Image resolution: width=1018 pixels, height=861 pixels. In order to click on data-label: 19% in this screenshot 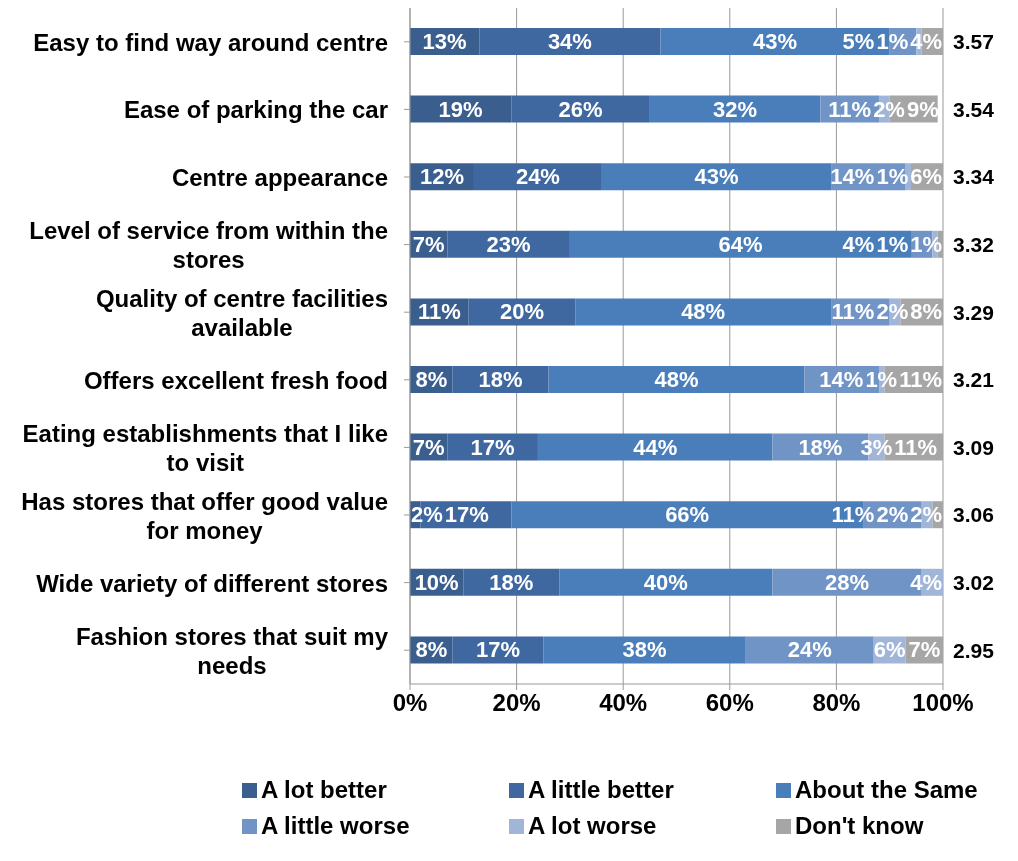, I will do `click(460, 109)`.